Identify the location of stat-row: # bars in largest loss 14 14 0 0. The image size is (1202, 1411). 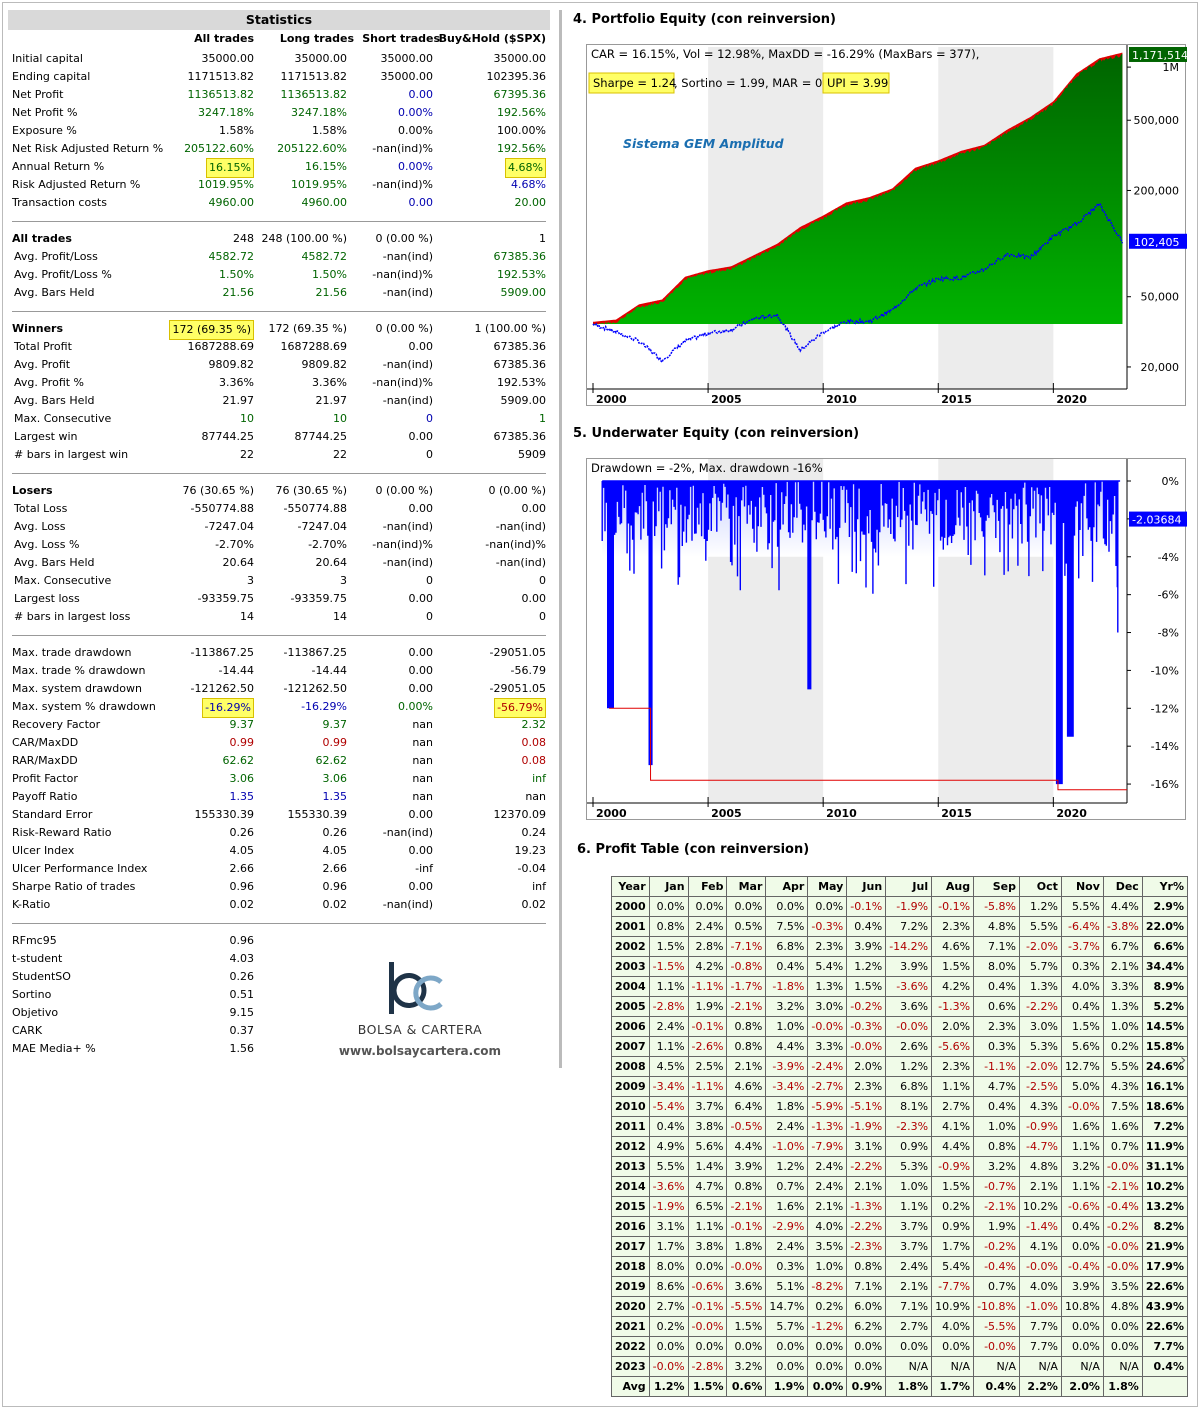
(279, 617).